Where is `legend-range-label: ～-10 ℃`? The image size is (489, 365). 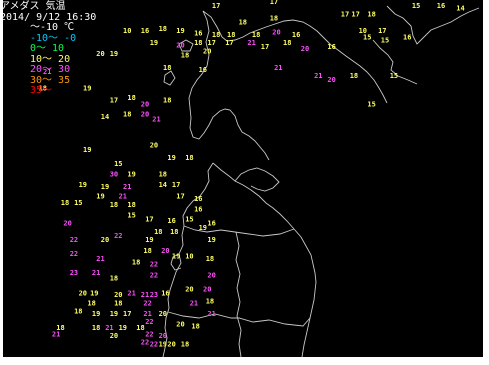 legend-range-label: ～-10 ℃ is located at coordinates (52, 27).